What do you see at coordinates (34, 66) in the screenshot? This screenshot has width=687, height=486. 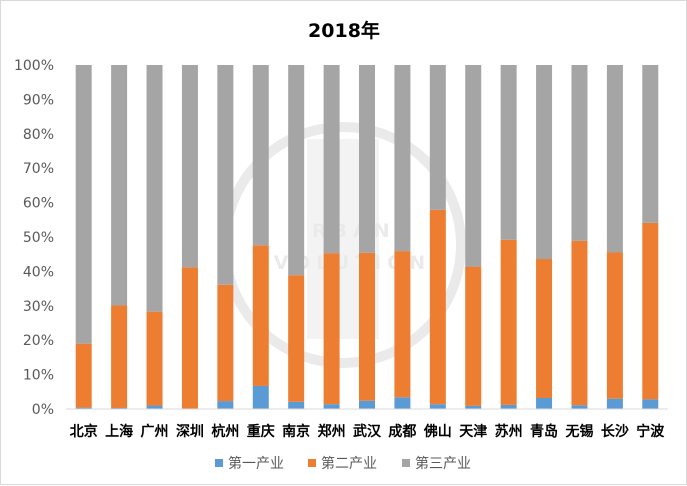 I see `y-tick-label: 100%` at bounding box center [34, 66].